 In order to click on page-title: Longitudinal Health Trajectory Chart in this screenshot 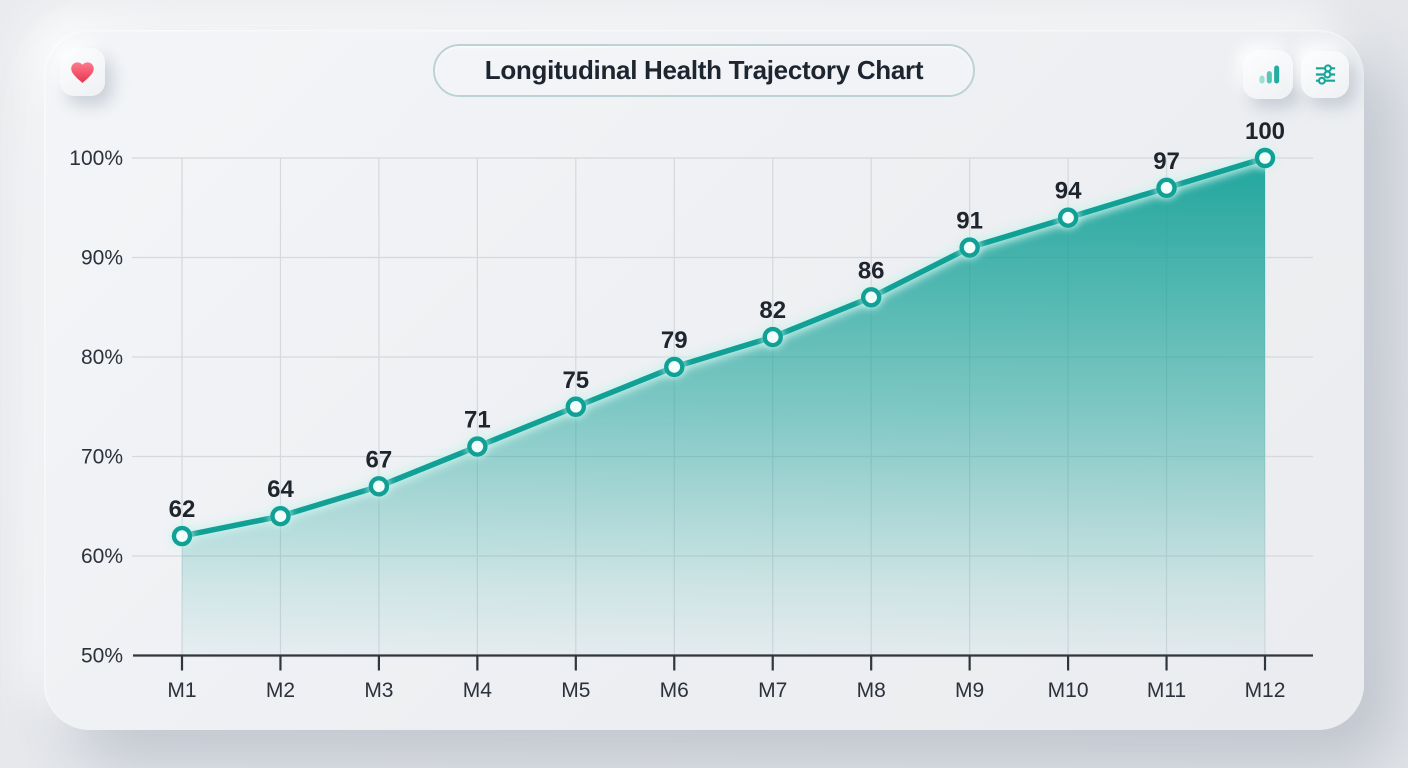, I will do `click(704, 70)`.